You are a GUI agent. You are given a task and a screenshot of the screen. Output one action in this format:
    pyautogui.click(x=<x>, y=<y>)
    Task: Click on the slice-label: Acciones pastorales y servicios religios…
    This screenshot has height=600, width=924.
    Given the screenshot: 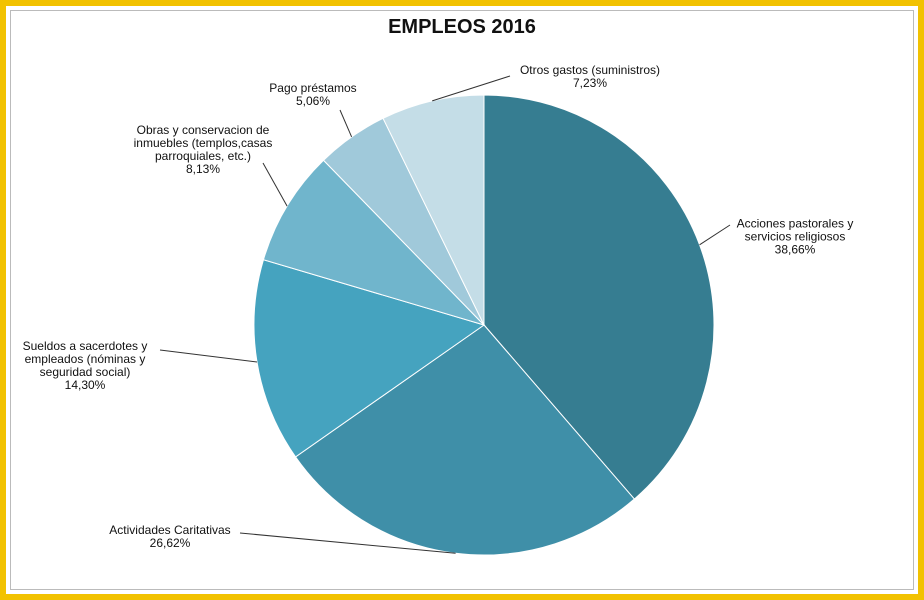 What is the action you would take?
    pyautogui.click(x=795, y=236)
    